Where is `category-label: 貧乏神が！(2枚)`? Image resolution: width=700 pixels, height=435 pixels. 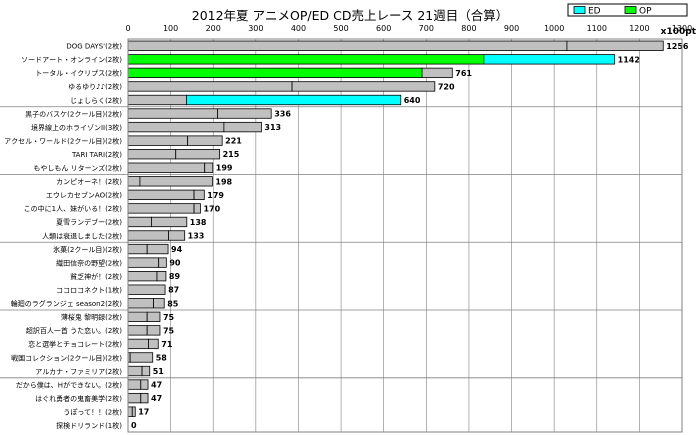 category-label: 貧乏神が！(2枚) is located at coordinates (96, 276).